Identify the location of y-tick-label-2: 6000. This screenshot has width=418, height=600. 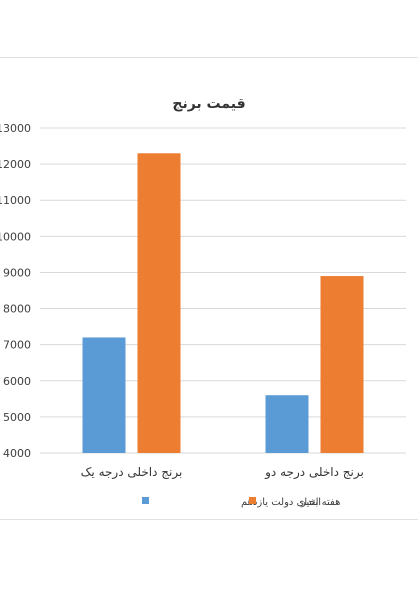
(17, 381).